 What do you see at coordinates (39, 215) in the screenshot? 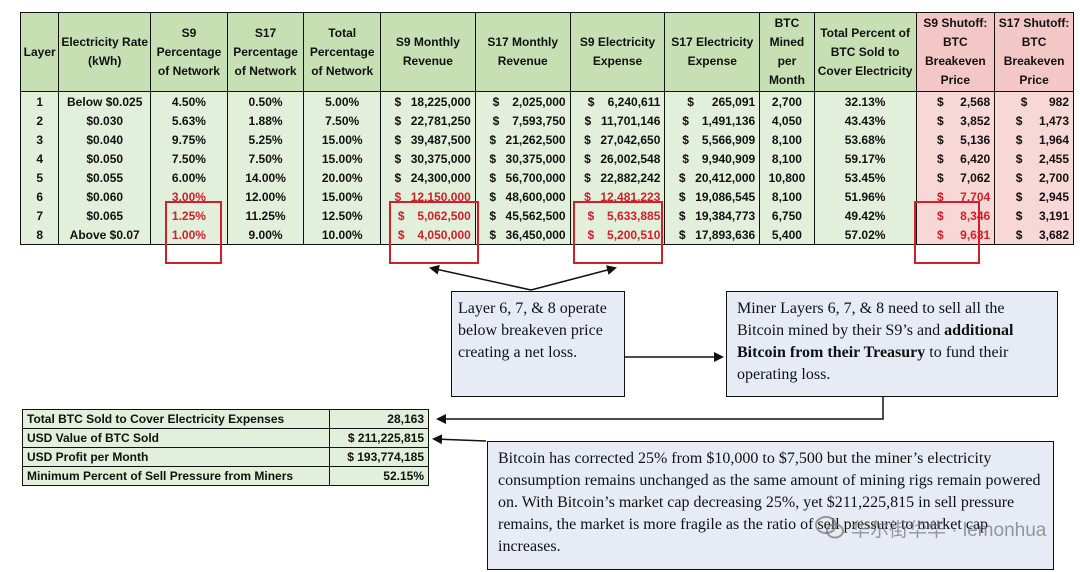
I see `table-cell: 7` at bounding box center [39, 215].